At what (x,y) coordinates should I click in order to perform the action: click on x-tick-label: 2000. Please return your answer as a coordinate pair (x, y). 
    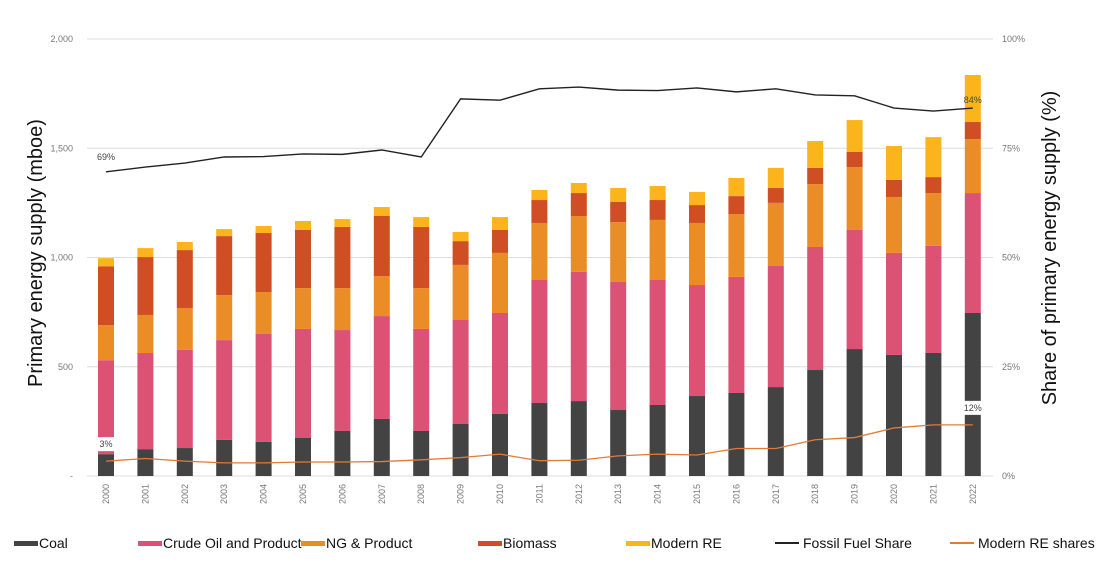
    Looking at the image, I should click on (106, 494).